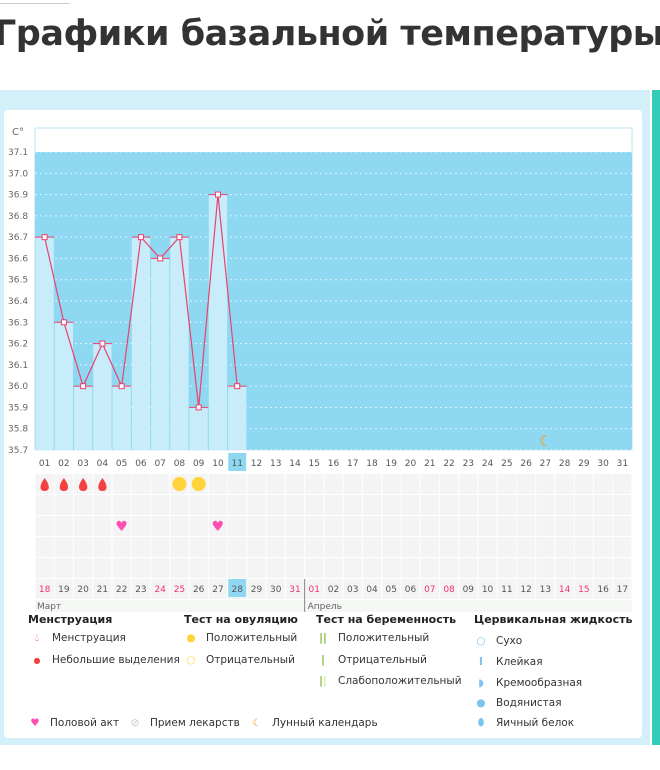  Describe the element at coordinates (18, 430) in the screenshot. I see `y-tick-label: 35.8` at that location.